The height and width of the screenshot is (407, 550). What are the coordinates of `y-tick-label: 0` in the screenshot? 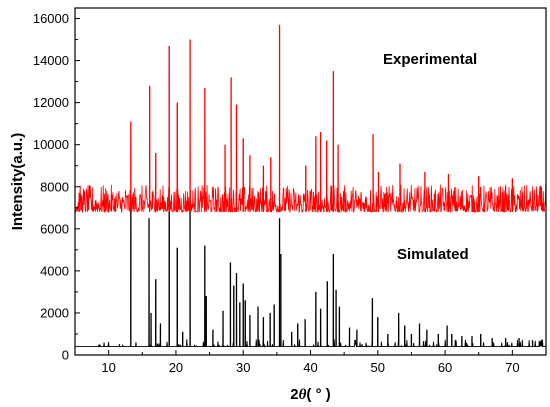 It's located at (65, 355).